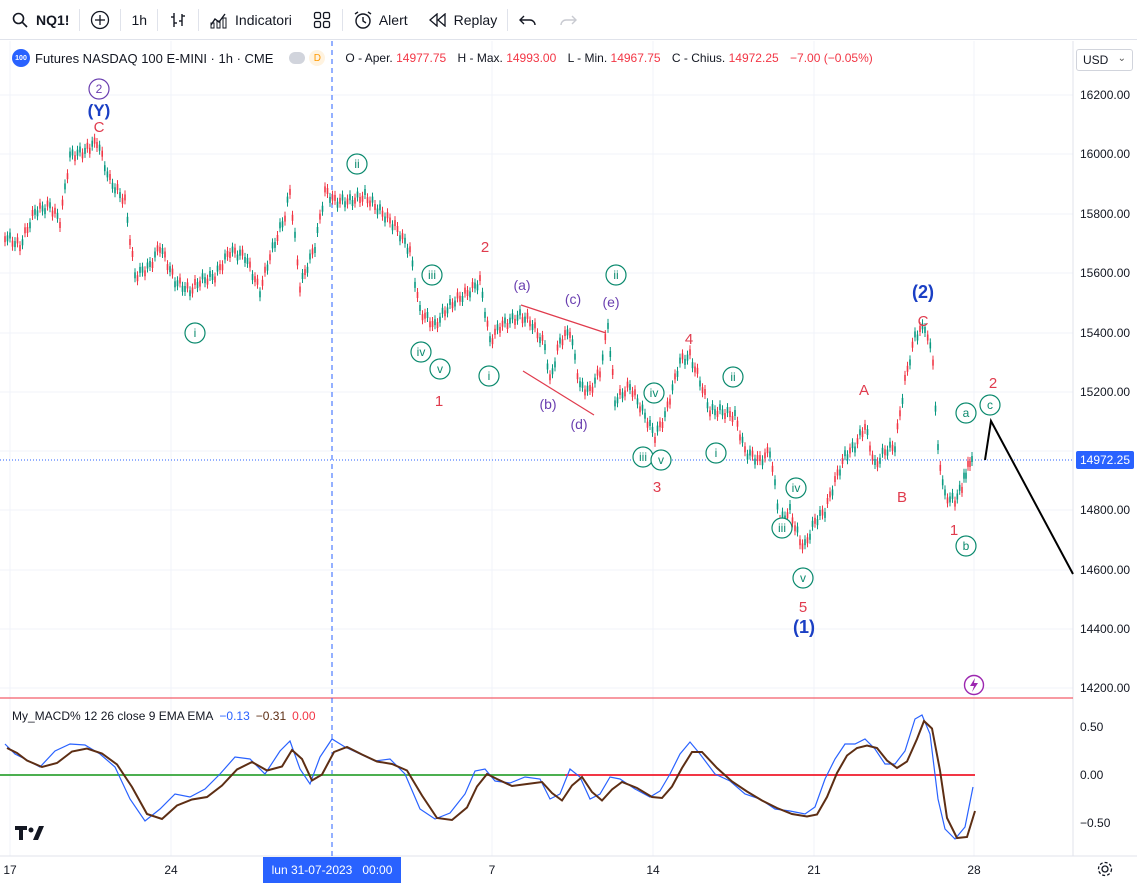 This screenshot has width=1137, height=890. Describe the element at coordinates (297, 58) in the screenshot. I see `visibility-toggle` at that location.